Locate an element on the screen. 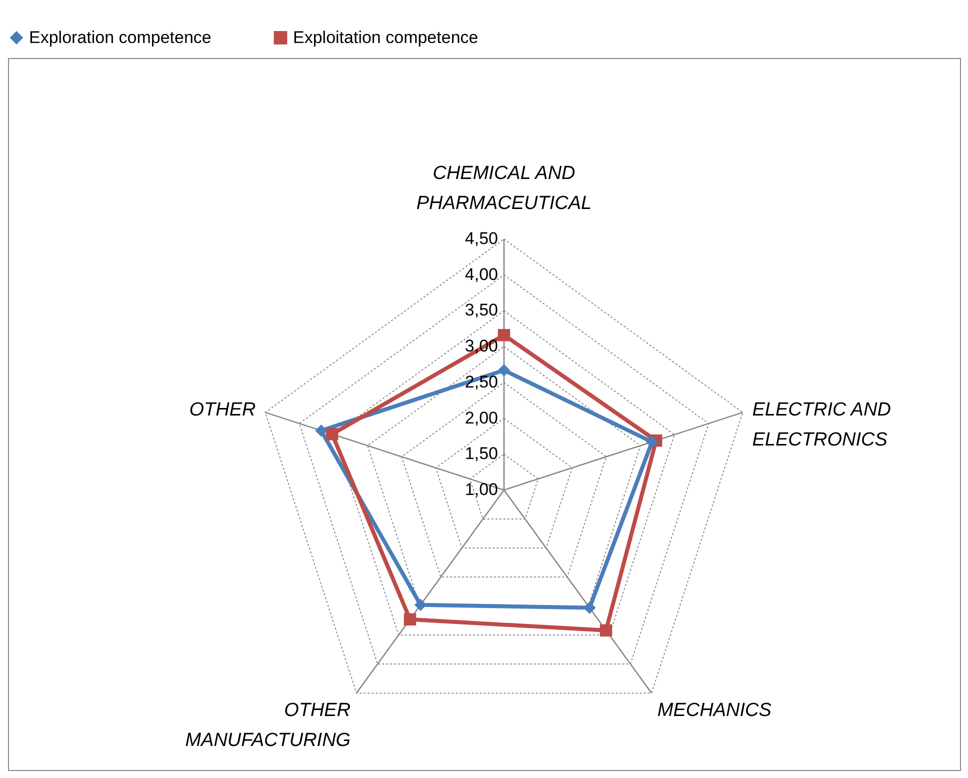  spoke-label: ELECTRIC AND ELECTRONICS is located at coordinates (822, 424).